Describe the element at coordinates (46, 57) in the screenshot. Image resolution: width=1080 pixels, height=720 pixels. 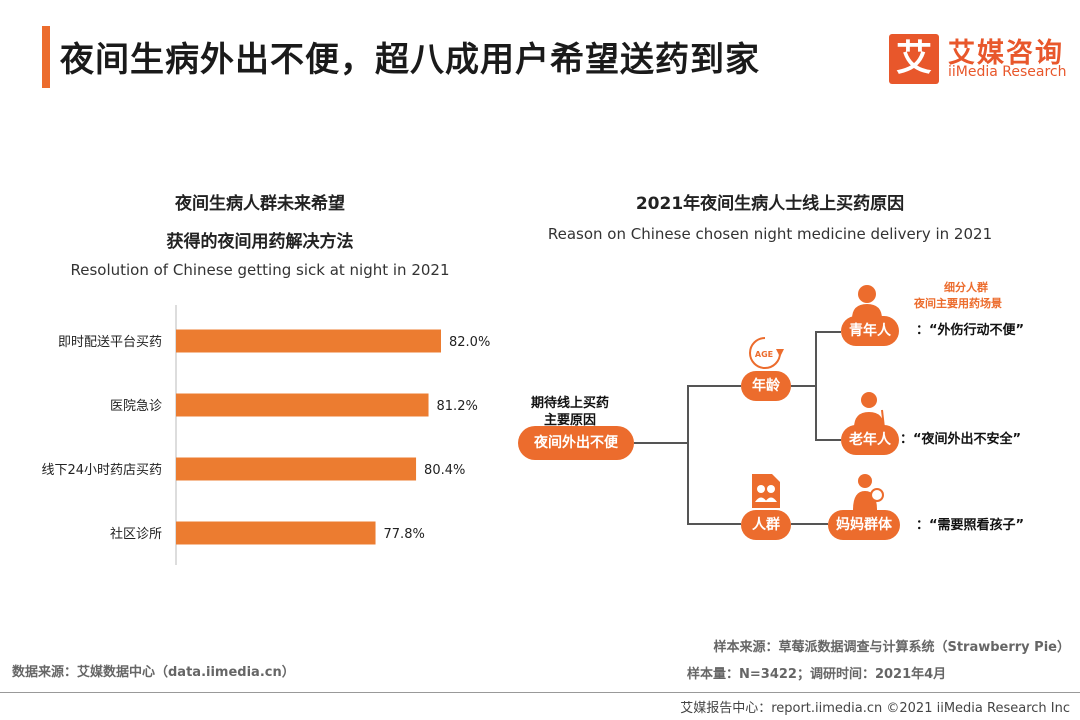
I see `title-accent-bar` at that location.